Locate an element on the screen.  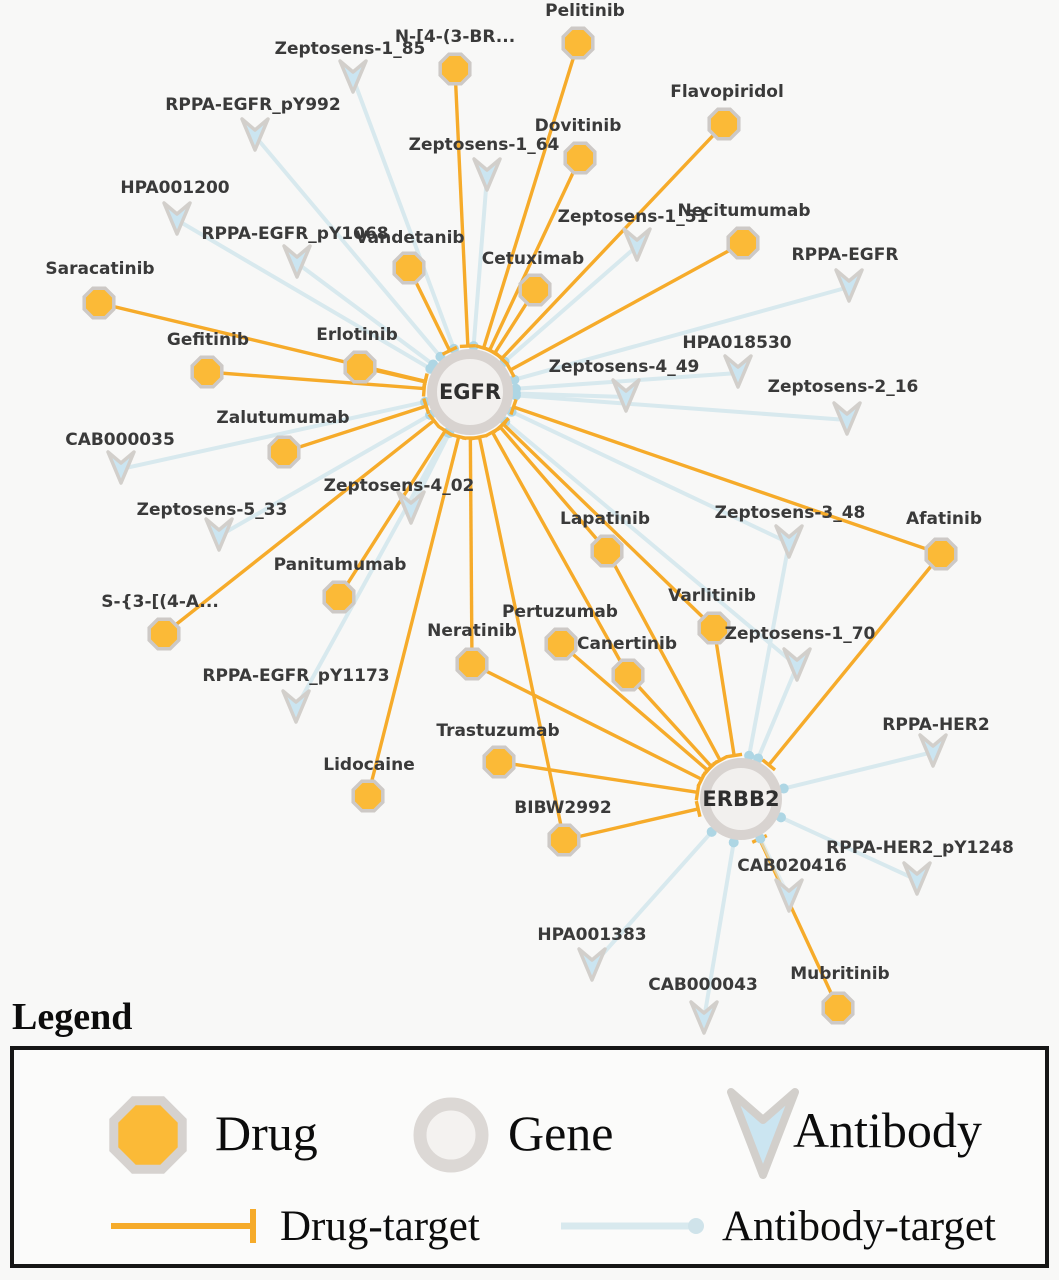
gene-node-EGFR is located at coordinates (470, 392).